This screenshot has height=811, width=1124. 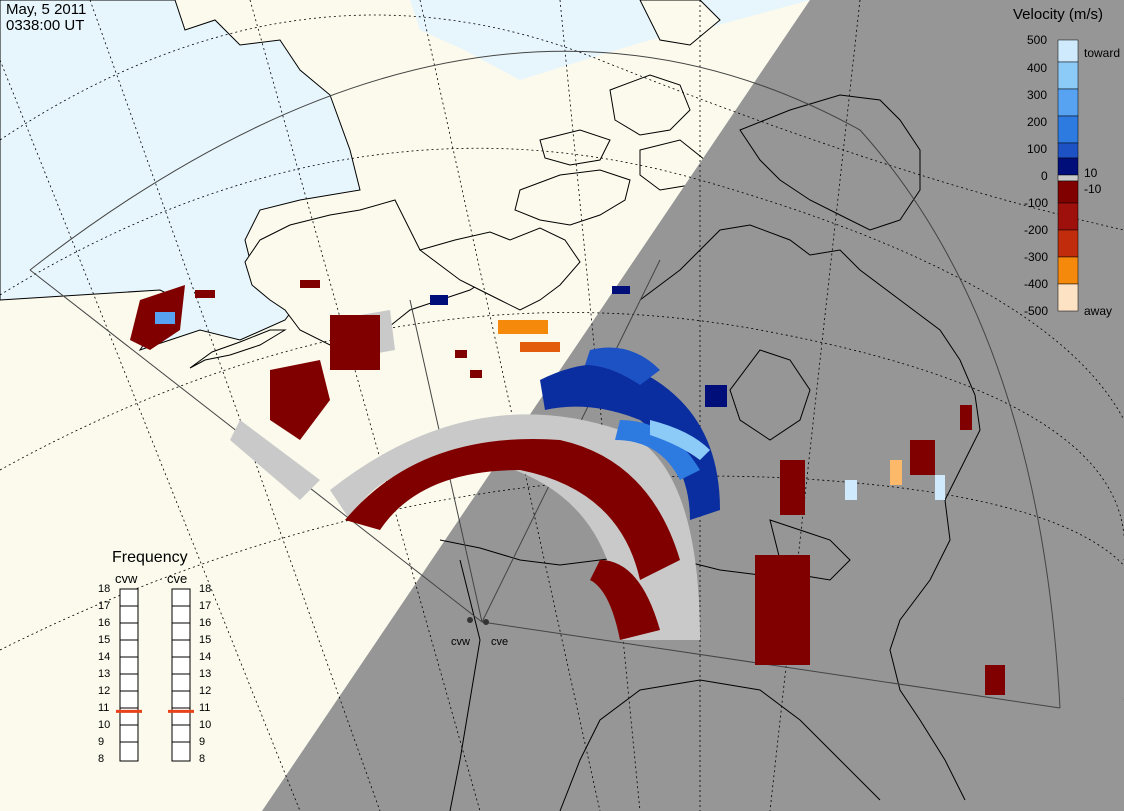 What do you see at coordinates (205, 674) in the screenshot?
I see `frequency-tick-right: 13` at bounding box center [205, 674].